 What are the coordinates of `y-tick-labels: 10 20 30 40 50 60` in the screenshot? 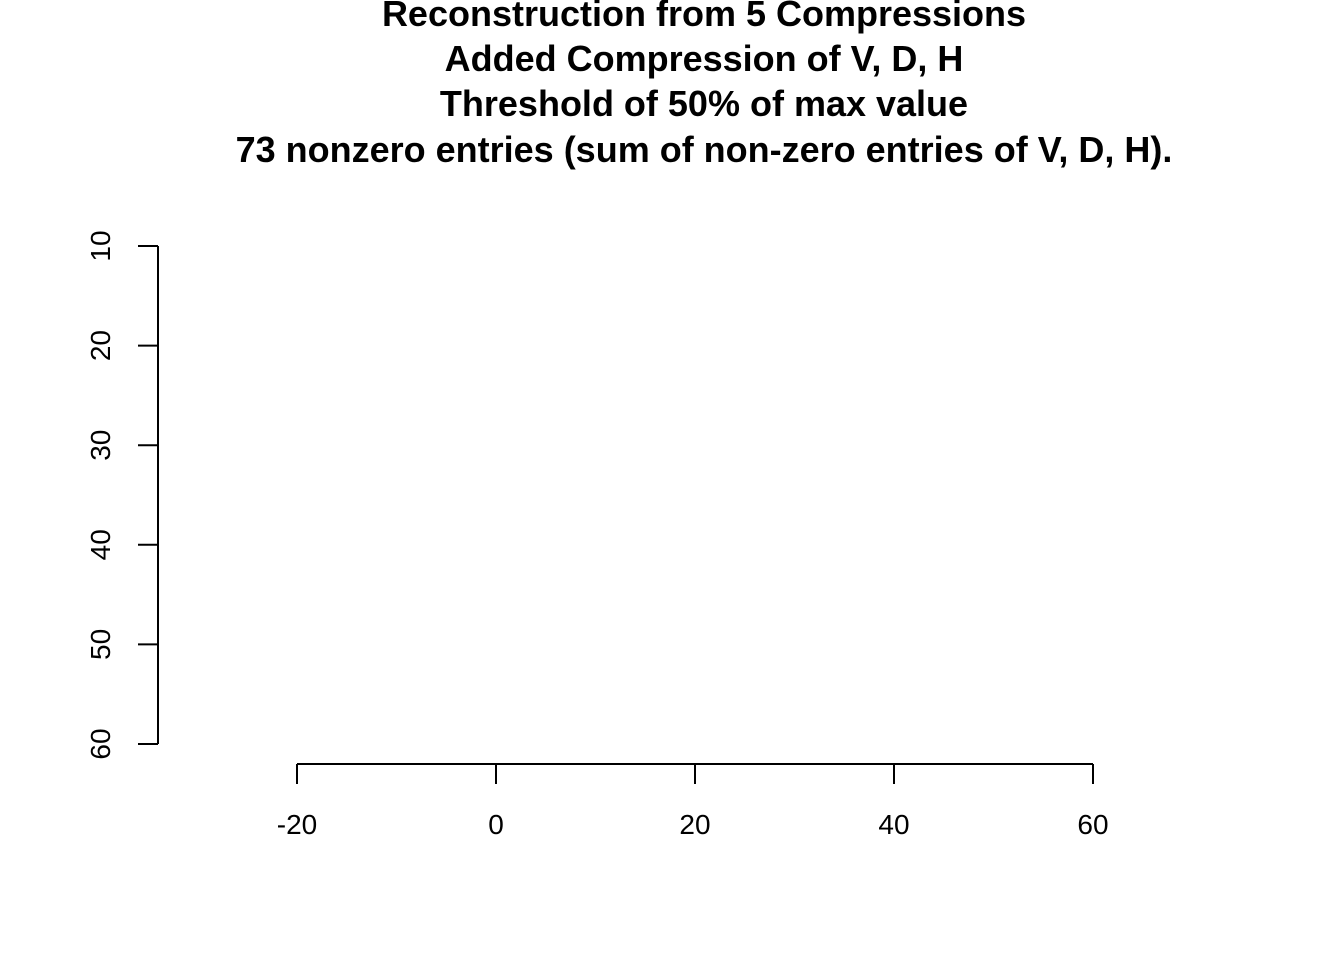 It's located at (100, 494).